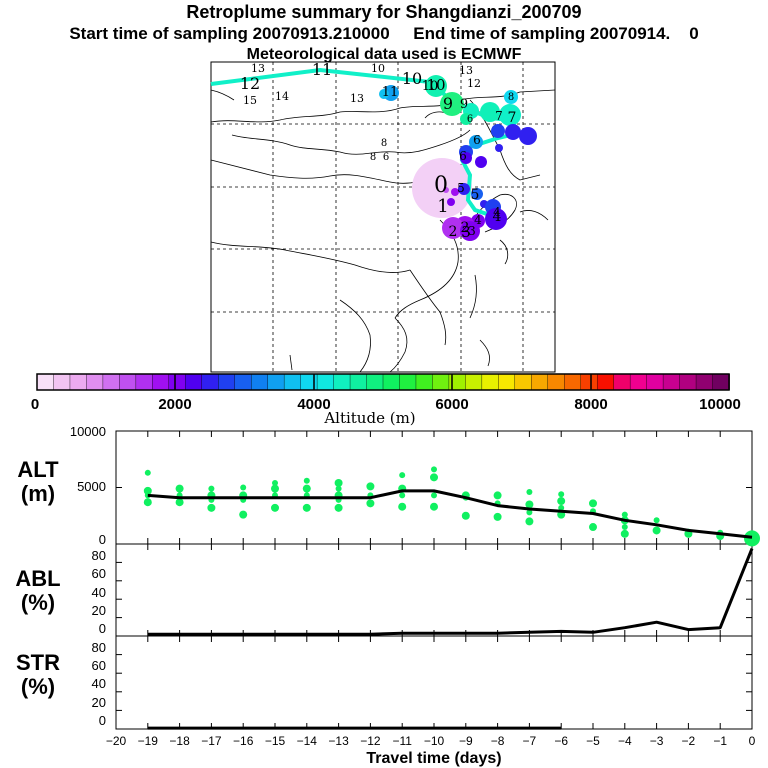 The image size is (768, 768). I want to click on x-tick-label: −10, so click(434, 741).